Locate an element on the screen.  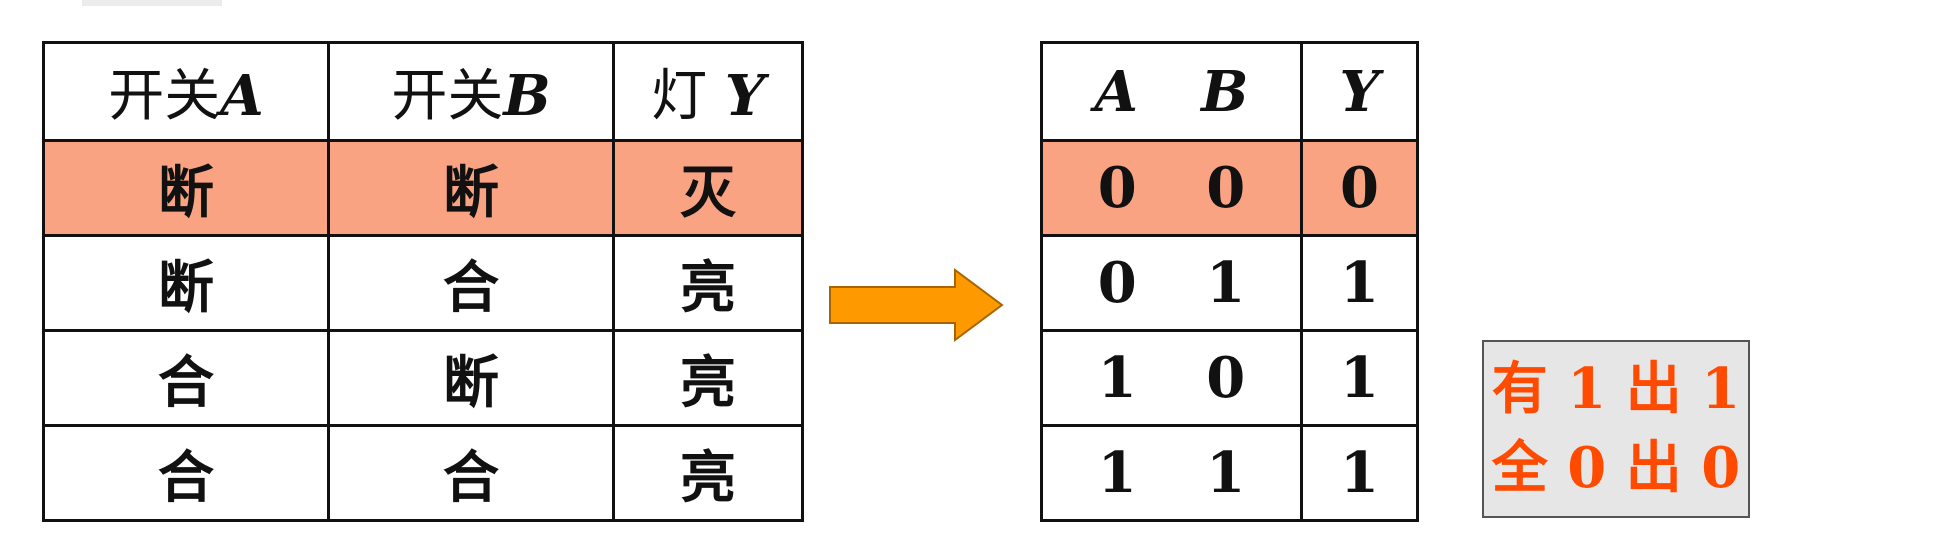
or-rule-box: 有 1 出 1 全 0 出 0 is located at coordinates (1616, 429).